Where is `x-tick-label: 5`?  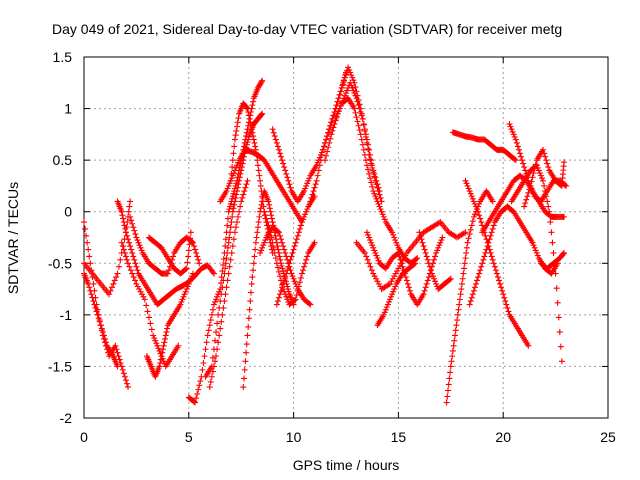
x-tick-label: 5 is located at coordinates (189, 437).